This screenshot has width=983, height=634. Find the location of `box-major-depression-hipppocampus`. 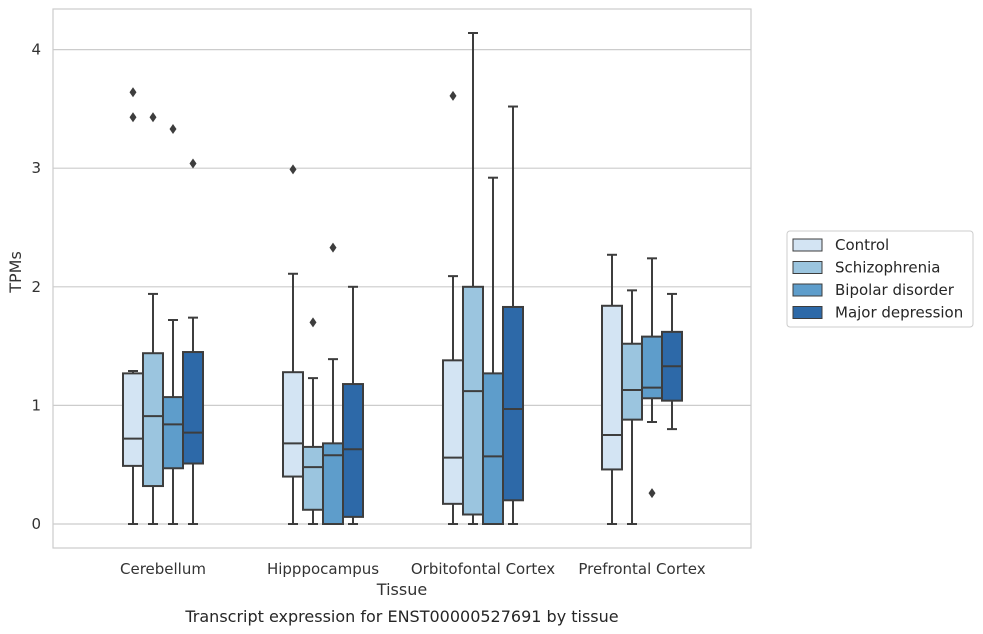

box-major-depression-hipppocampus is located at coordinates (353, 405).